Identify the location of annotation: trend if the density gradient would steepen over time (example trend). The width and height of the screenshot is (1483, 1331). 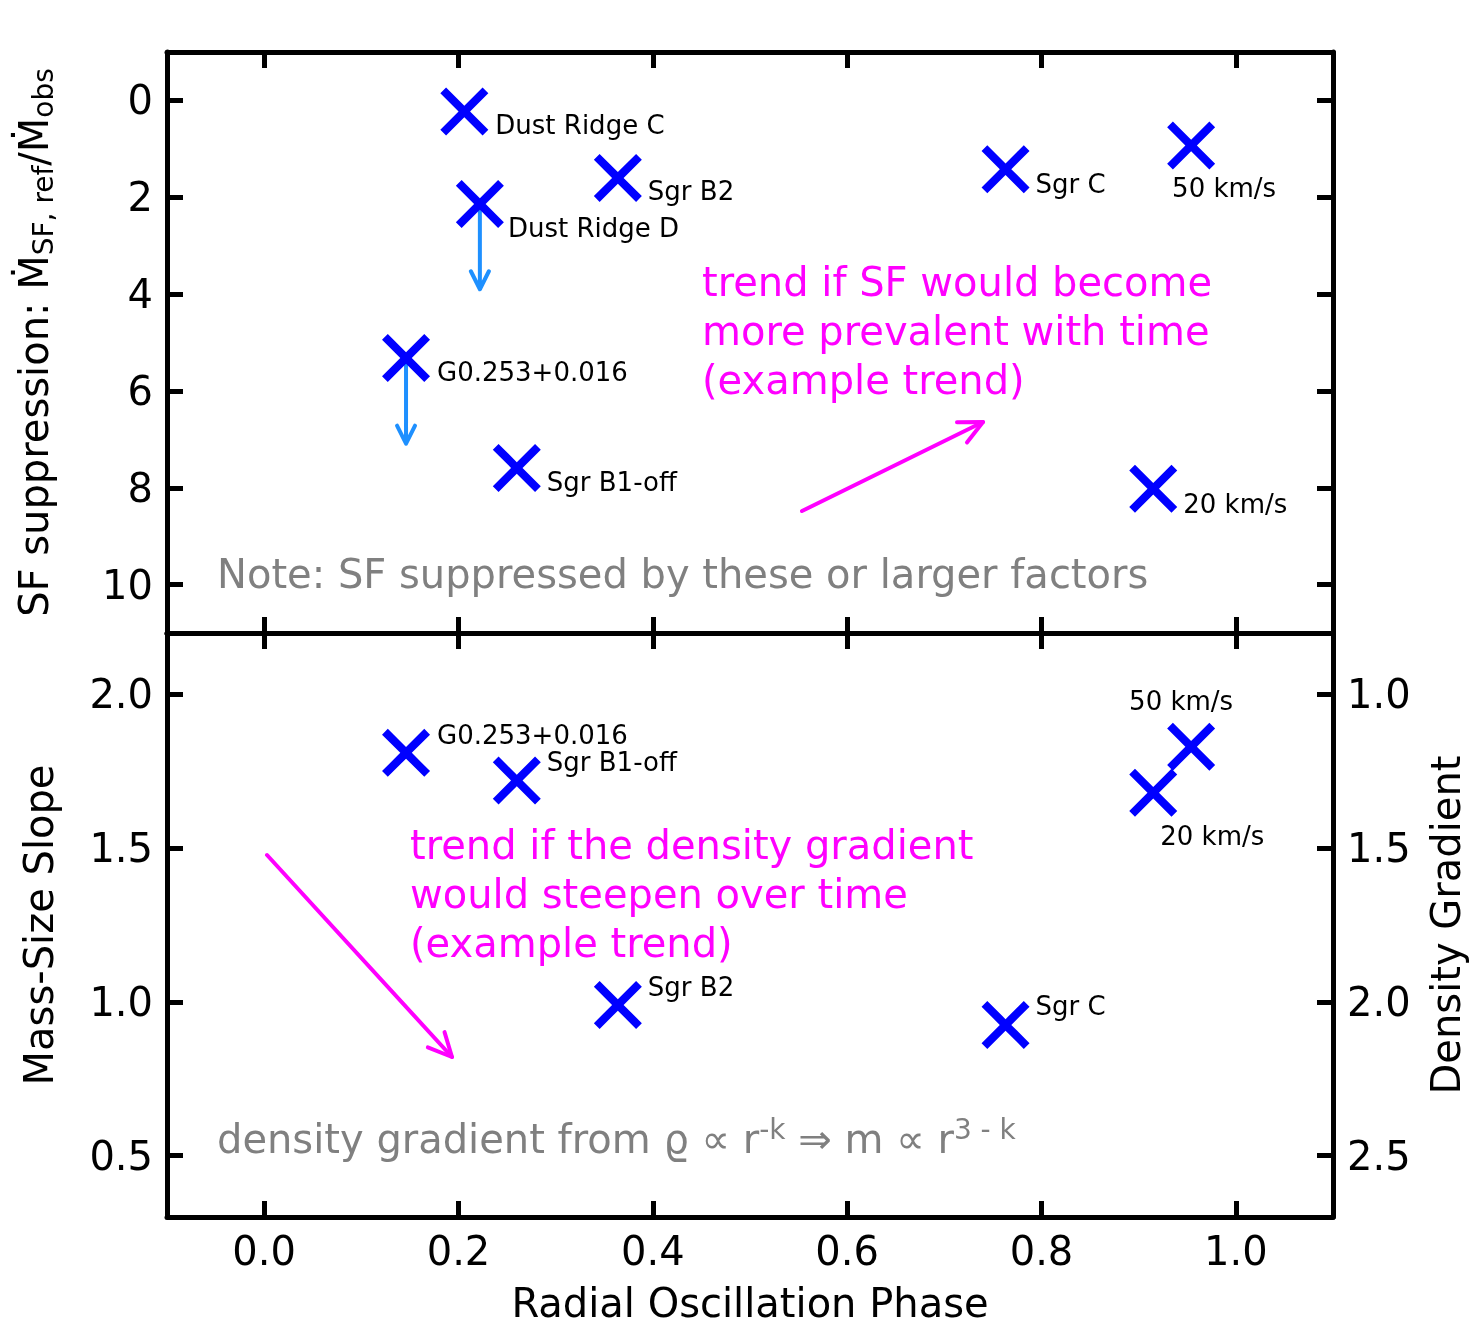
(692, 894).